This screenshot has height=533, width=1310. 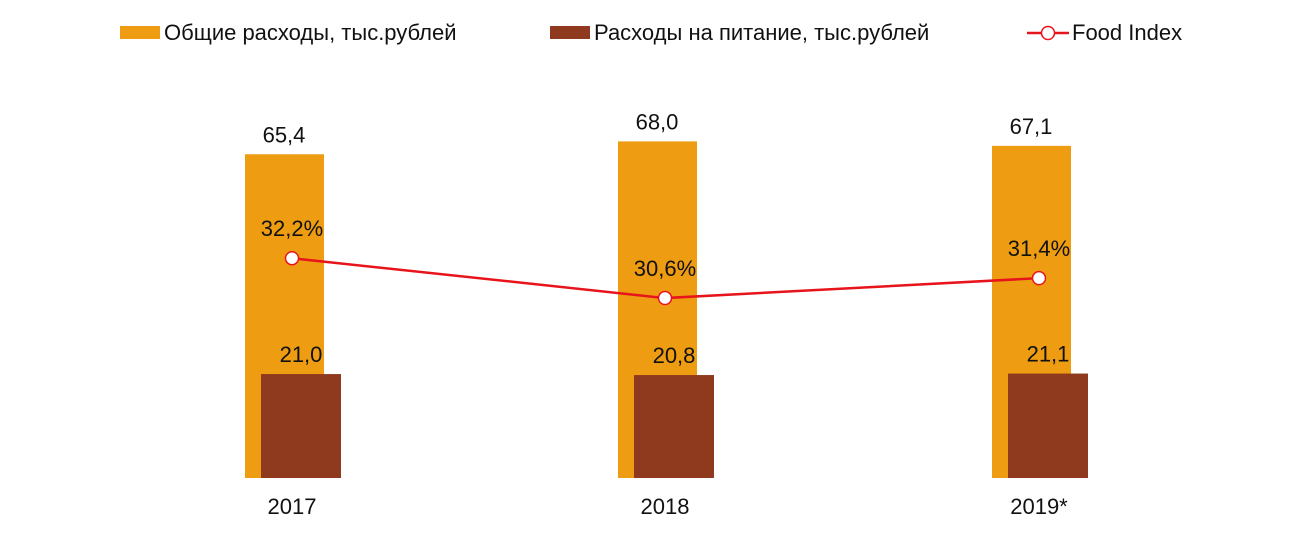 What do you see at coordinates (657, 121) in the screenshot?
I see `total-expenses-label-1: 68,0` at bounding box center [657, 121].